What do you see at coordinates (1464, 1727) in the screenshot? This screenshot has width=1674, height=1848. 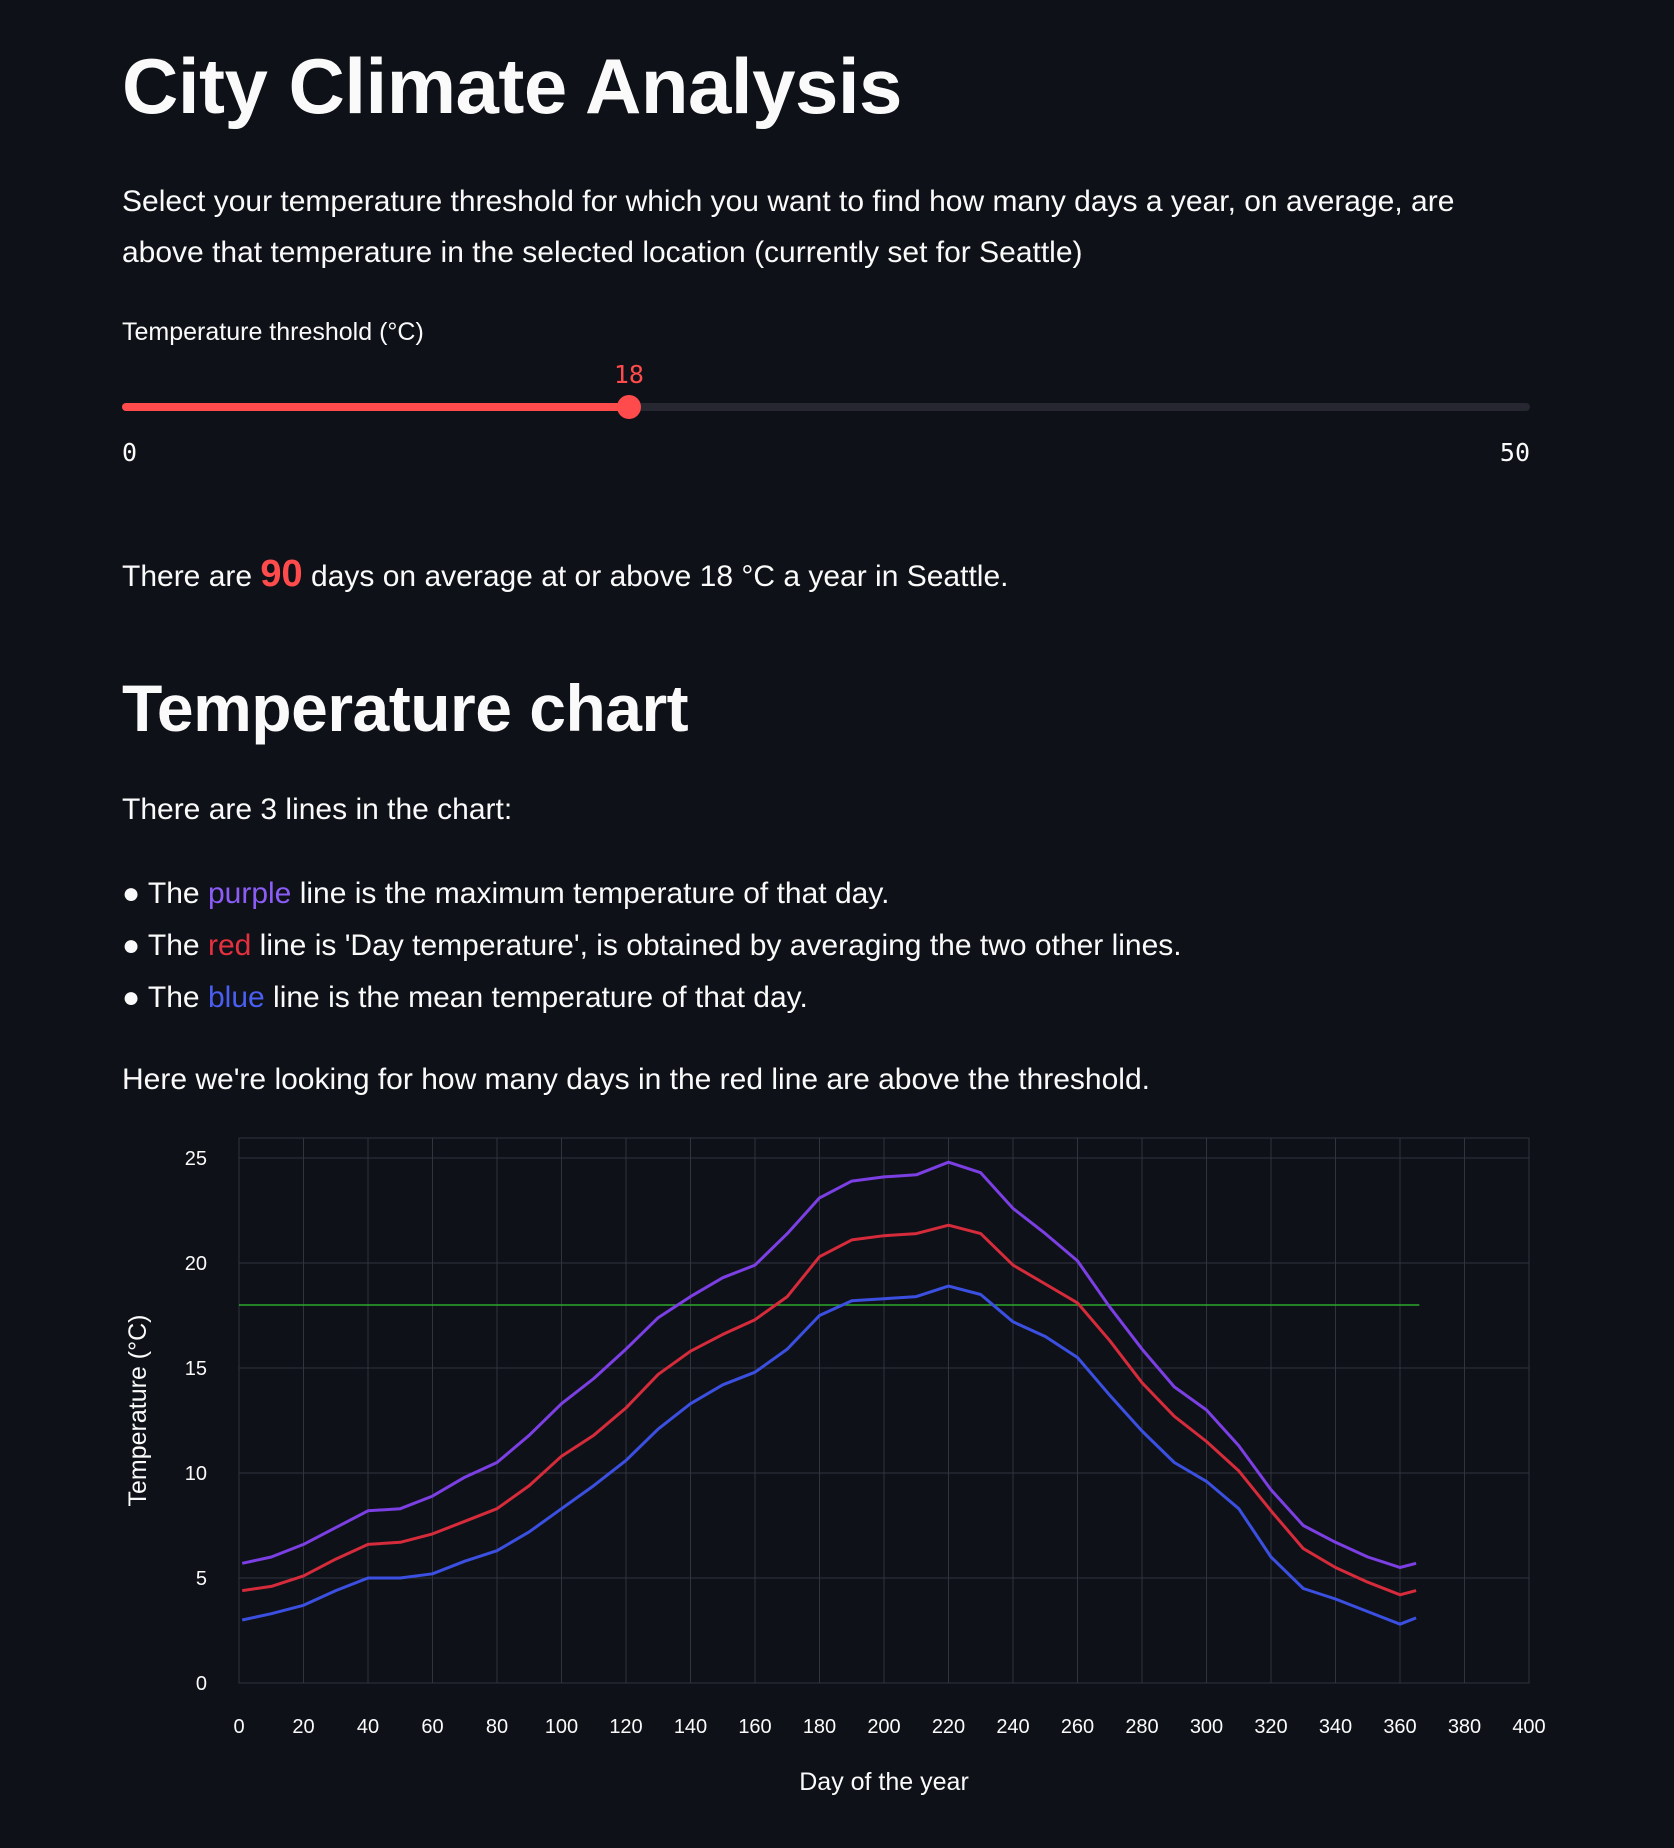 I see `x-tick-label: 380` at bounding box center [1464, 1727].